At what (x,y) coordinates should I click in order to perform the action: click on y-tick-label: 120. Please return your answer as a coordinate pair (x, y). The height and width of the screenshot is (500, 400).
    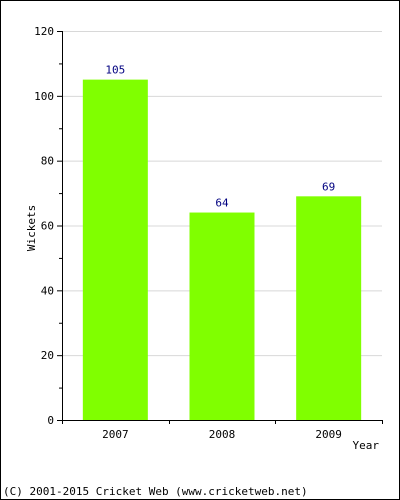
    Looking at the image, I should click on (44, 31).